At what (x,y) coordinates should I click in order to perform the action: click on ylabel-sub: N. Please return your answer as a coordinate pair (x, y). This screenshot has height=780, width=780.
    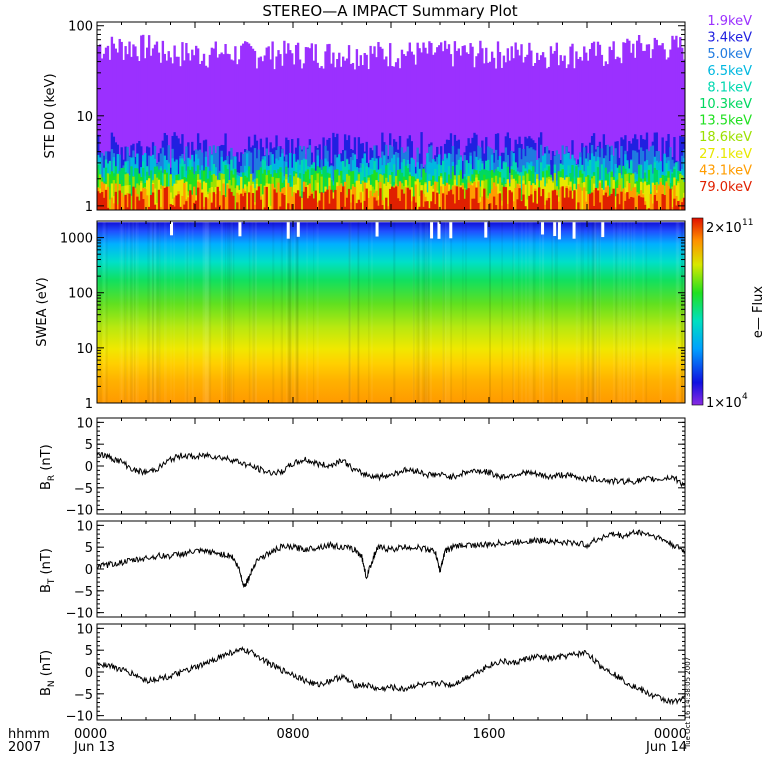
    Looking at the image, I should click on (52, 683).